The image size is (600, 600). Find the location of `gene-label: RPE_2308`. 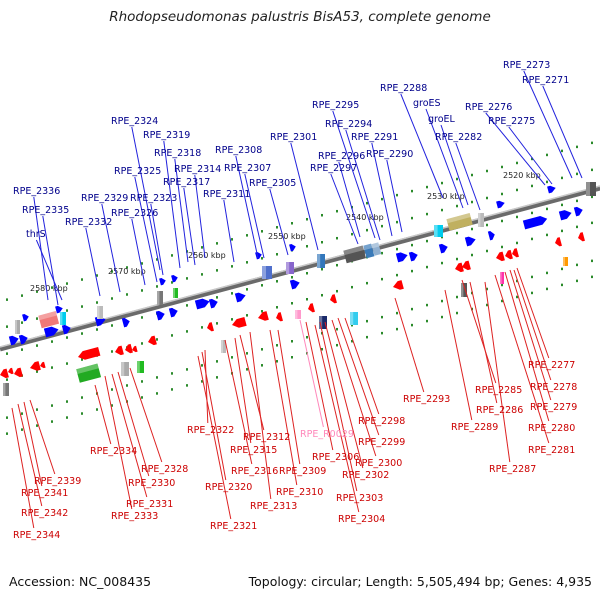

gene-label: RPE_2308 is located at coordinates (238, 150).